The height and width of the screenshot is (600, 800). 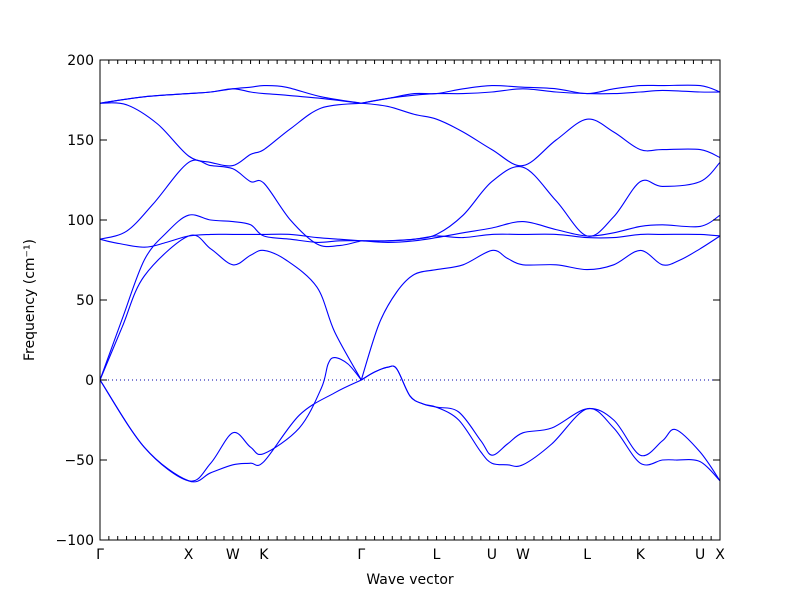 I want to click on y-tick-label: −100, so click(x=75, y=541).